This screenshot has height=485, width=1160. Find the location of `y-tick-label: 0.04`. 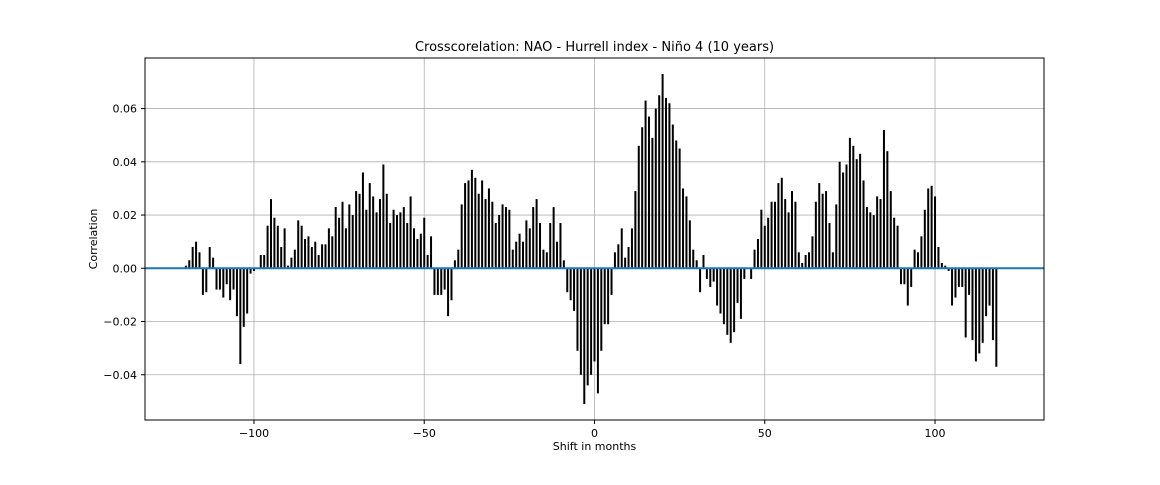

y-tick-label: 0.04 is located at coordinates (125, 162).